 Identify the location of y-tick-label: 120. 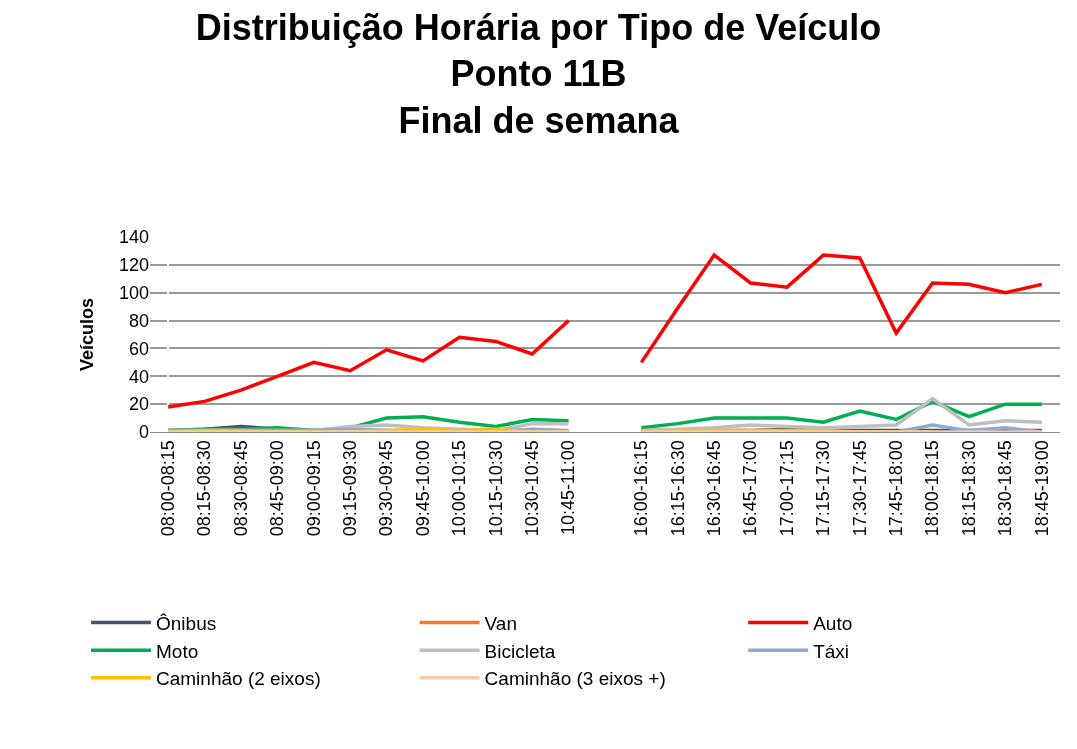
(133, 265).